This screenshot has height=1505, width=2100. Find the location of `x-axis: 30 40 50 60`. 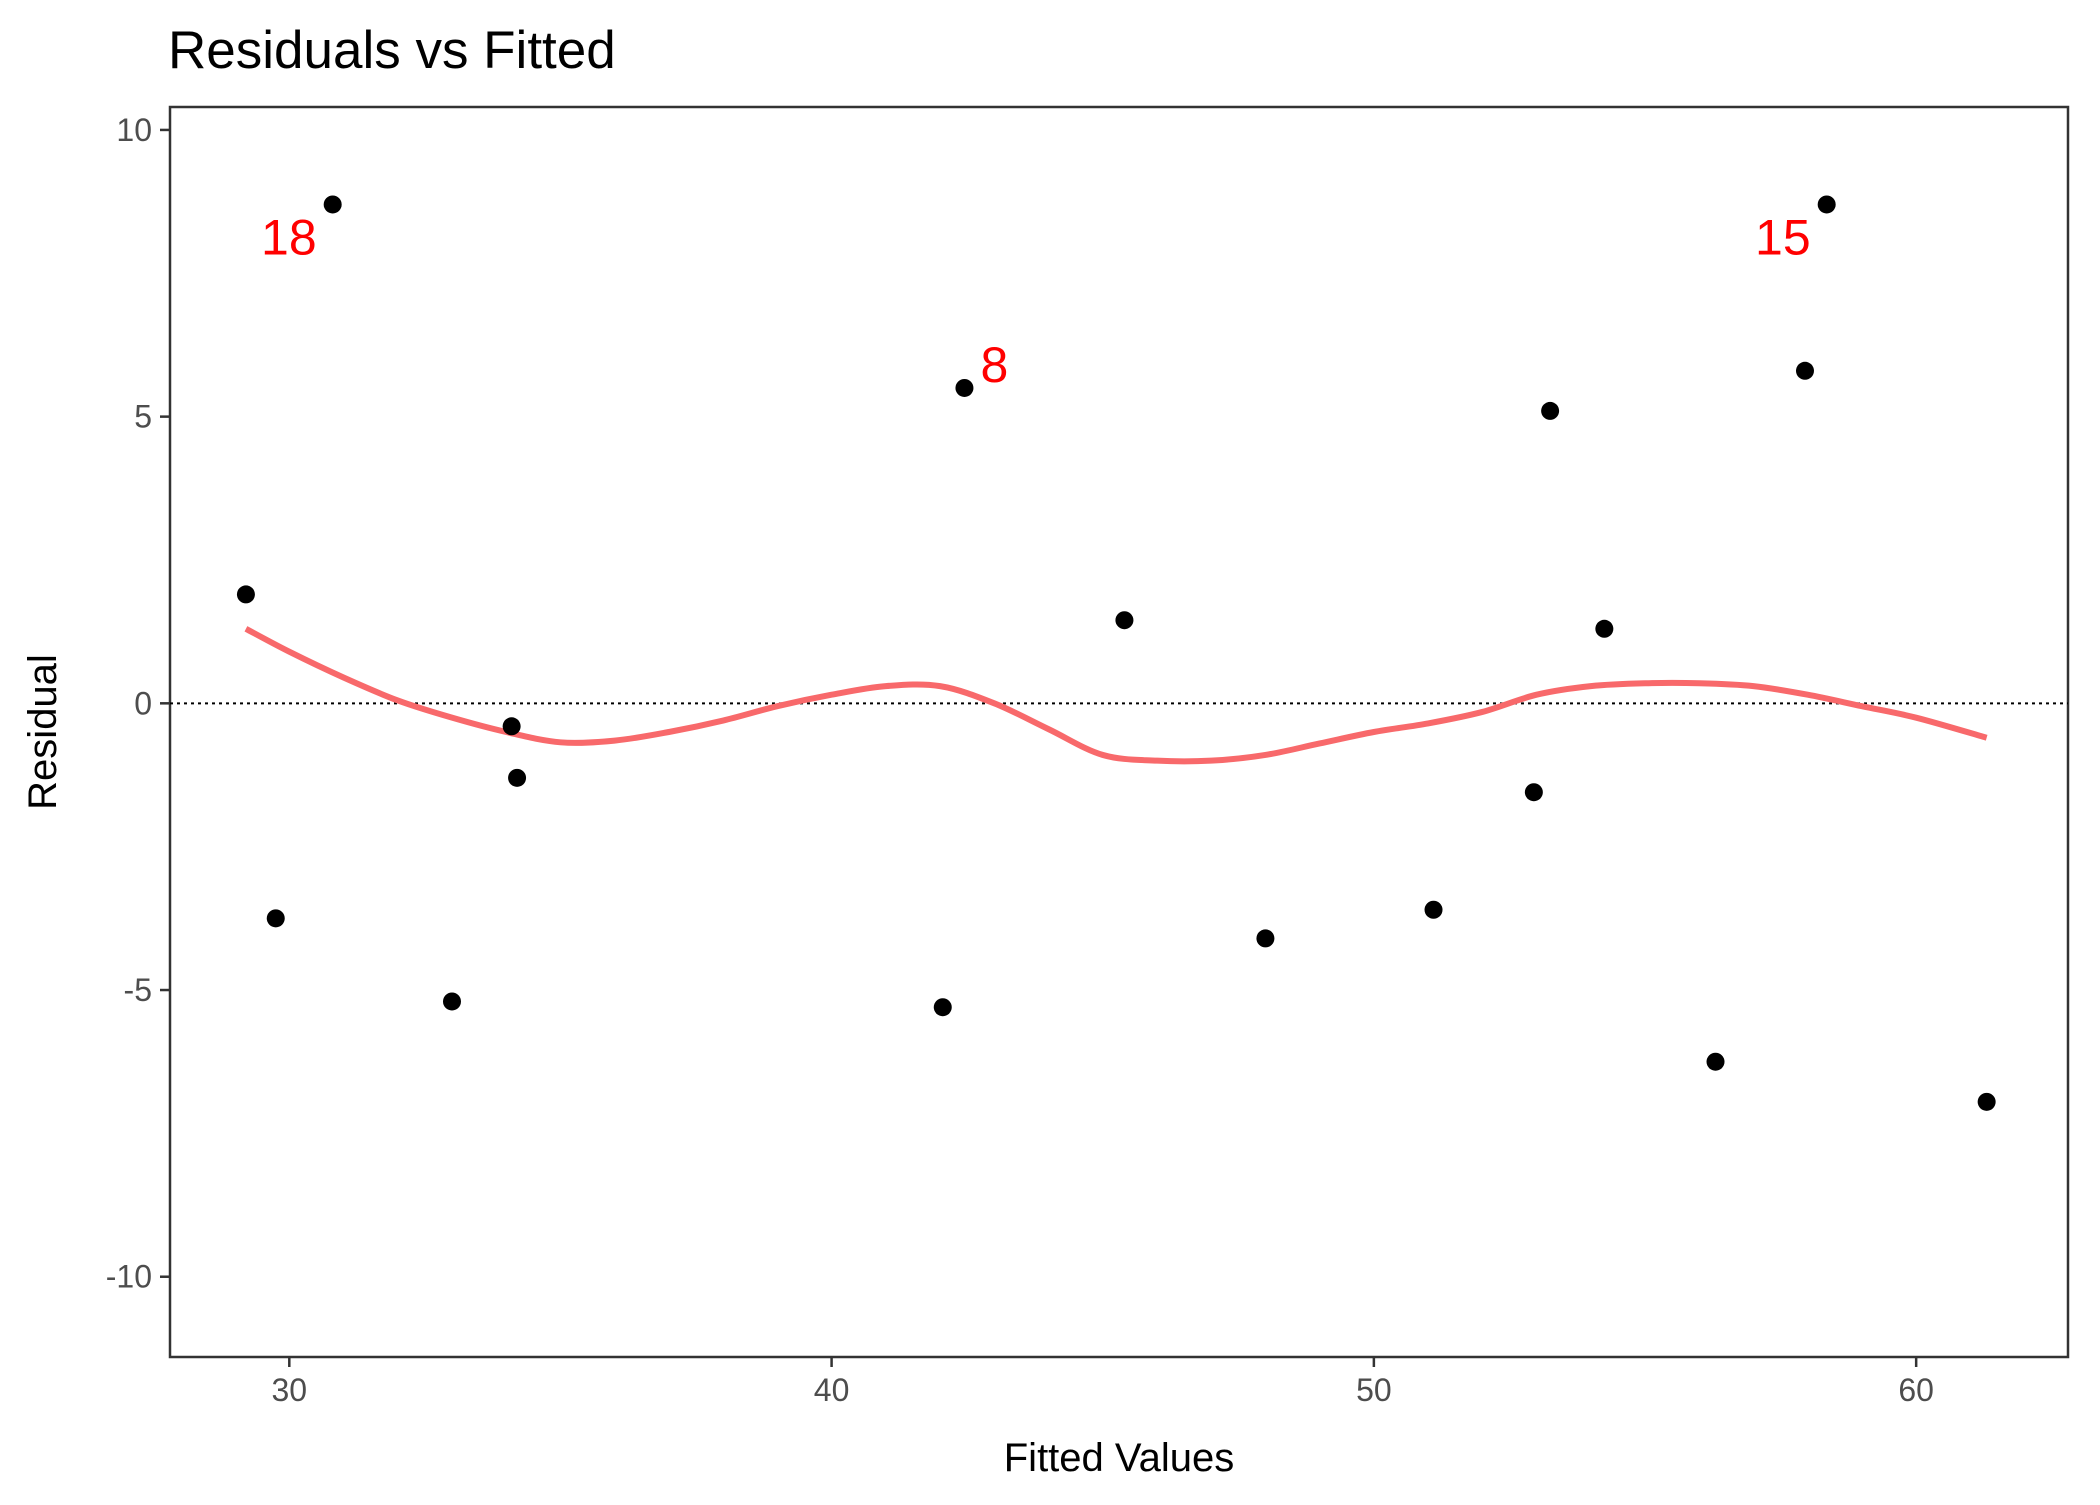

x-axis: 30 40 50 60 is located at coordinates (1103, 1382).